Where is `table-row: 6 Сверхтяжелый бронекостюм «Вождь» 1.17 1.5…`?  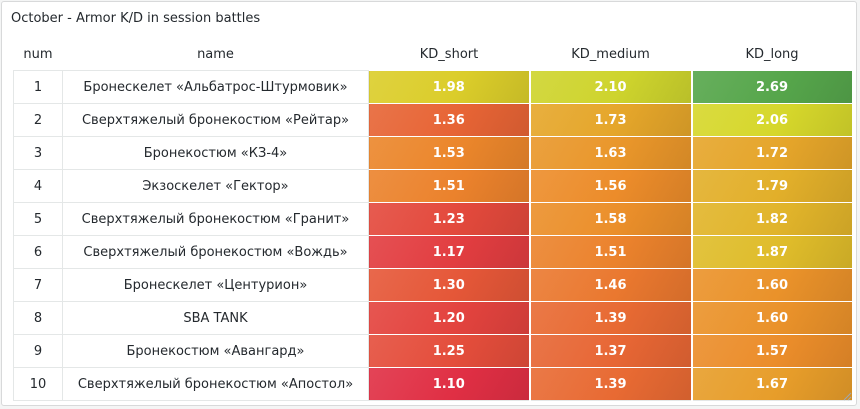
table-row: 6 Сверхтяжелый бронекостюм «Вождь» 1.17 1.5… is located at coordinates (433, 252).